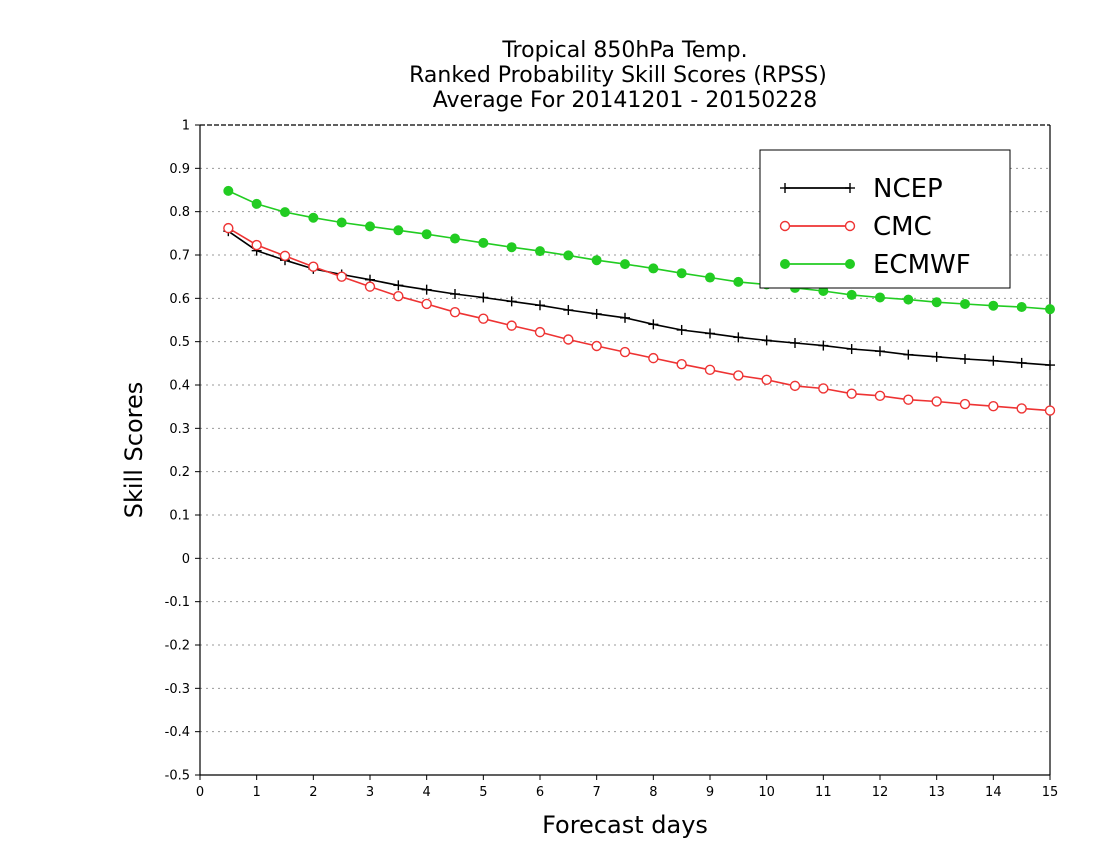  What do you see at coordinates (186, 559) in the screenshot?
I see `y-tick-label-5: 0` at bounding box center [186, 559].